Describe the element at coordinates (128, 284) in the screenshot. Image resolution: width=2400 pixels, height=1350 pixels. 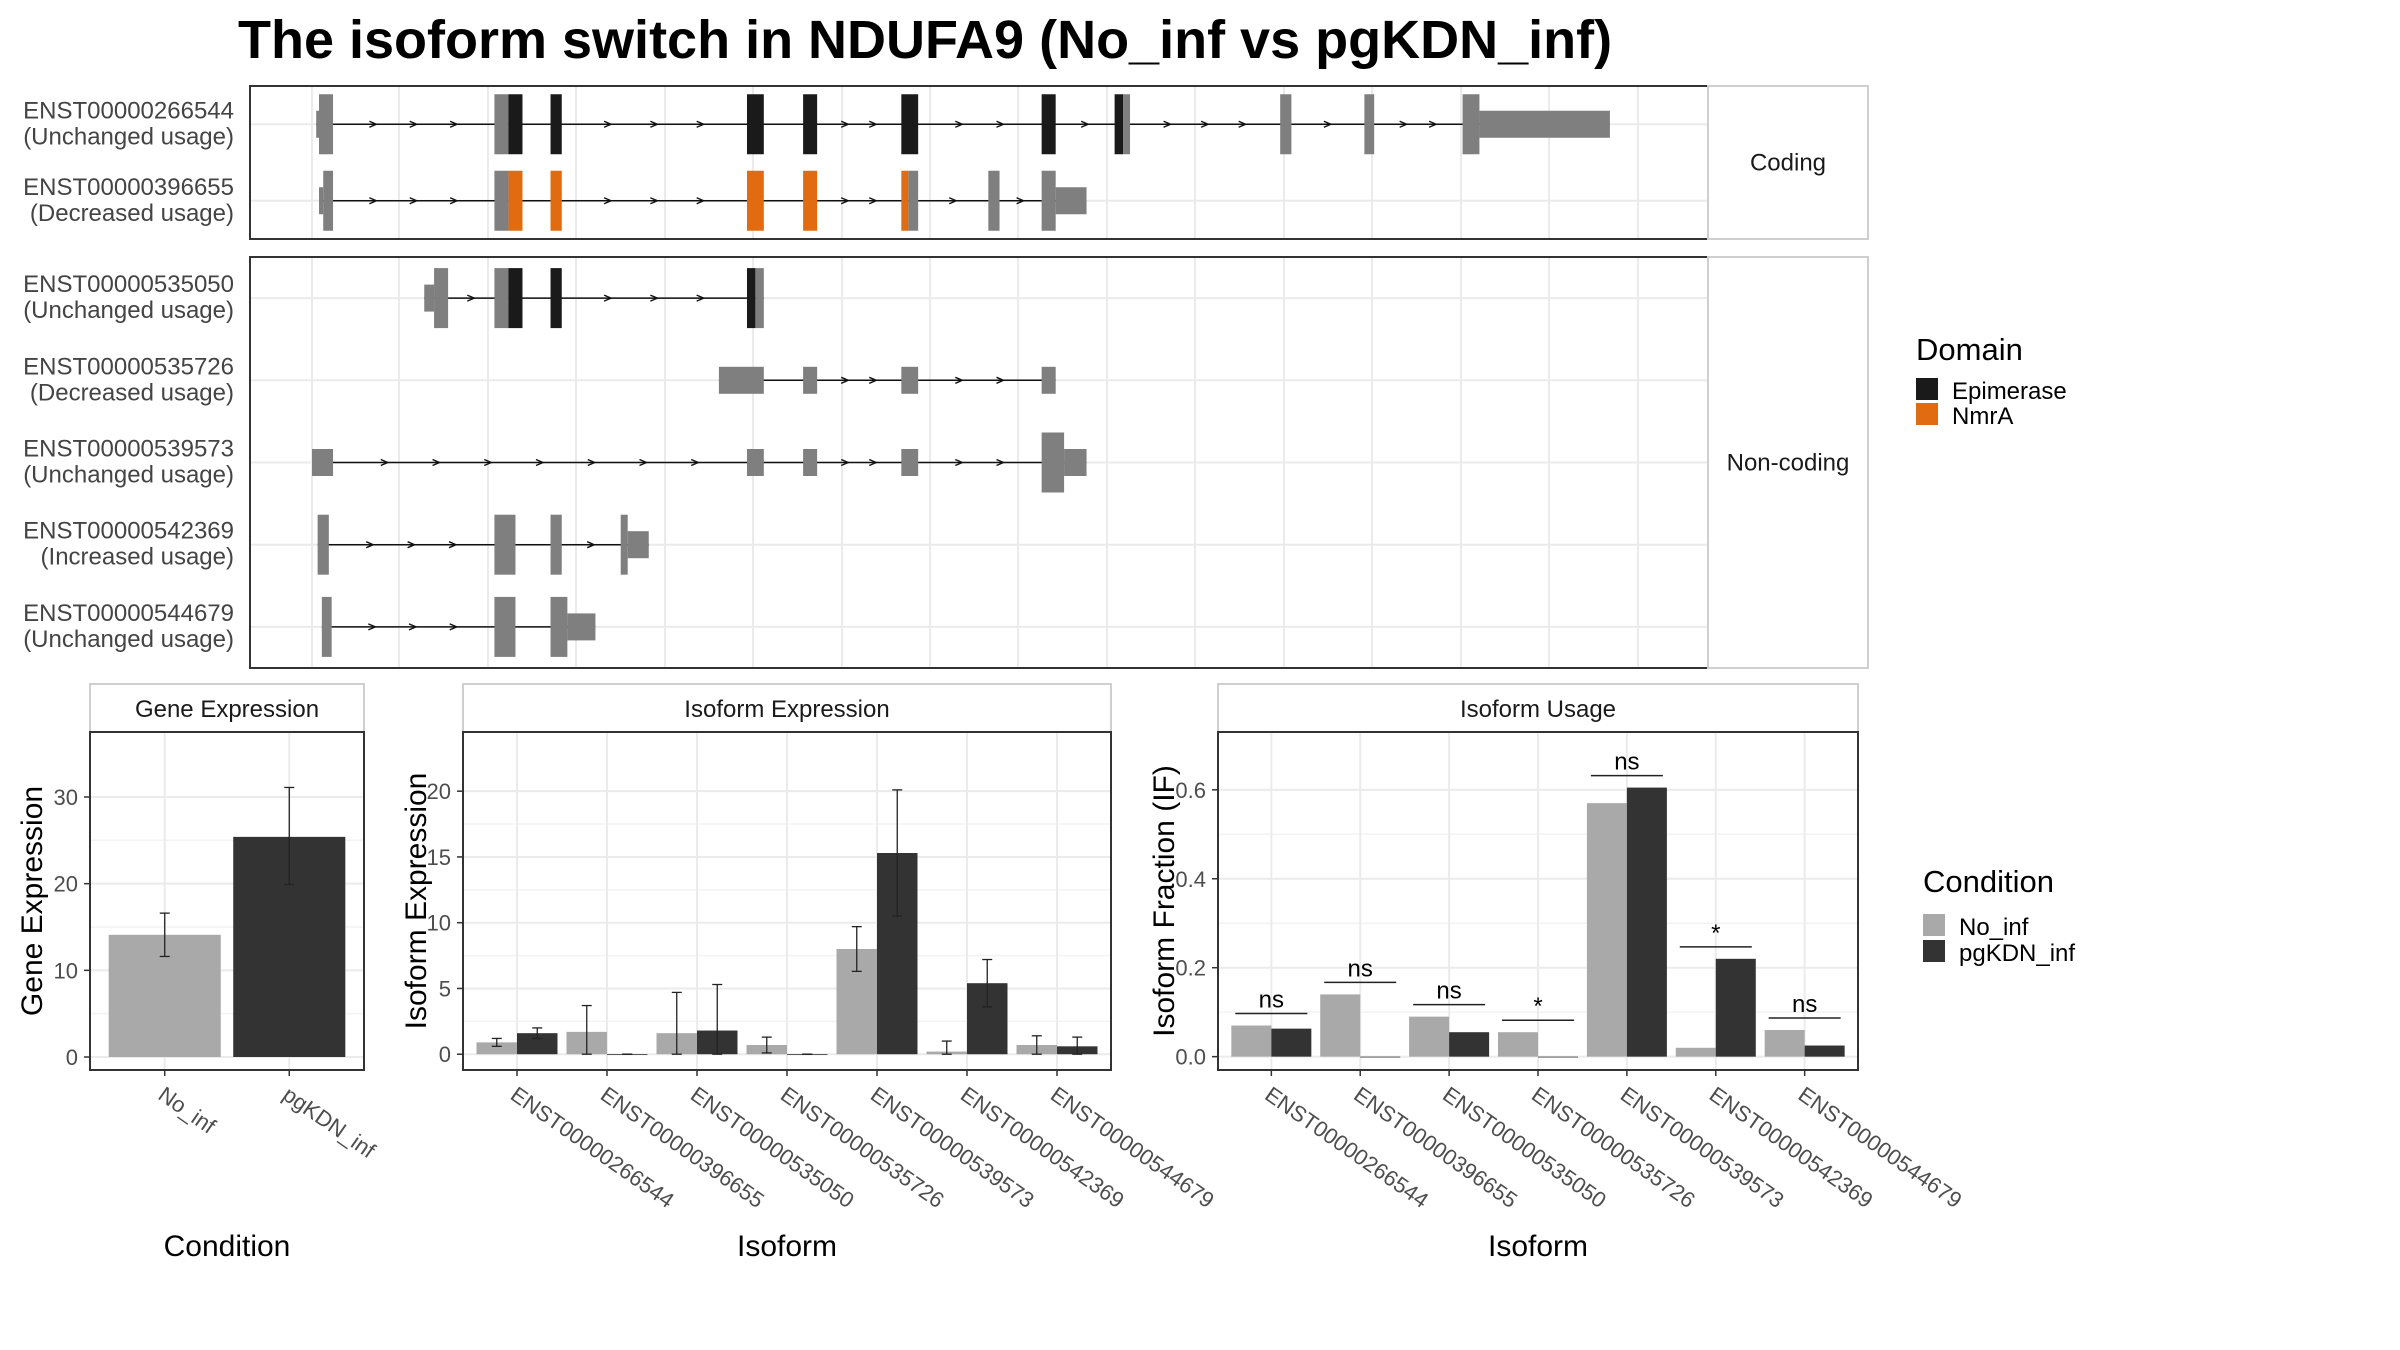
I see `isoform-id-label: ENST00000535050` at that location.